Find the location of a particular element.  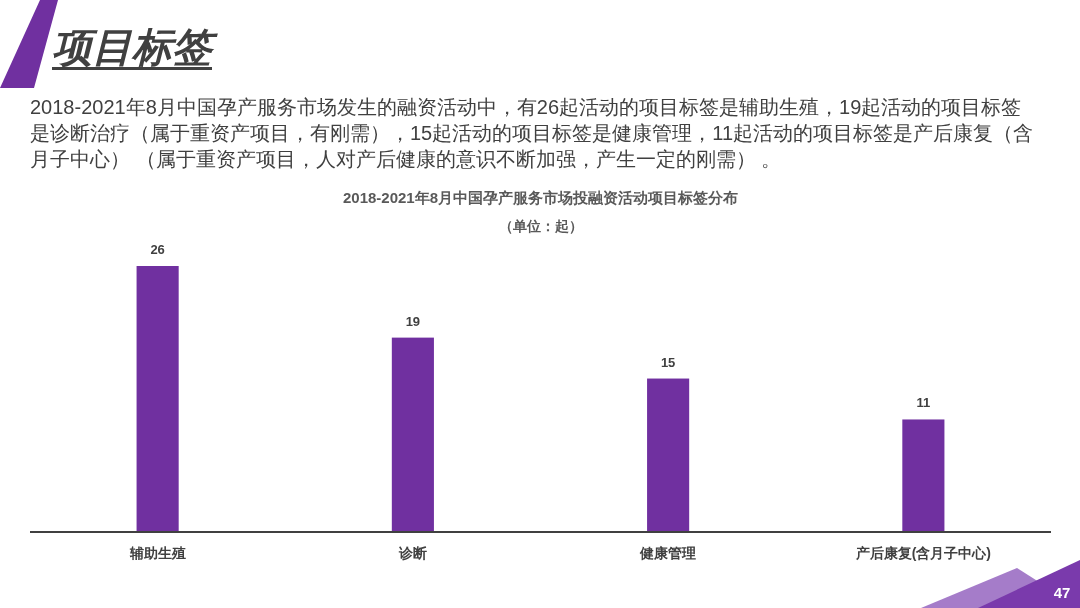

annotation-text: 2018-2021年8月中国孕产服务市场发生的融资活动中，有26起活动的项目标签是辅助生殖，19起活动的项目标签是诊断治疗（属于重资产项目，有刚需），15起活动的项目标签是健康管理，11起活动的项目标签是产后康复（含月子中心） （属于重资产项目，人对产后健康的意识不断加强，产生一定的刚需） 。 is located at coordinates (532, 133).